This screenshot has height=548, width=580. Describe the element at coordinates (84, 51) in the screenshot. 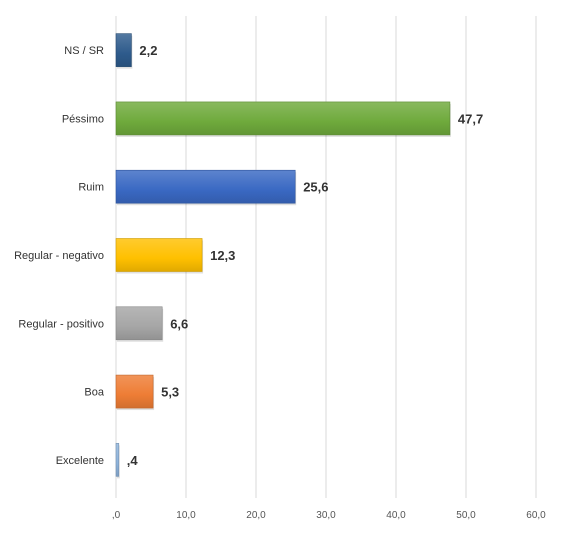

I see `category-label: NS / SR` at that location.